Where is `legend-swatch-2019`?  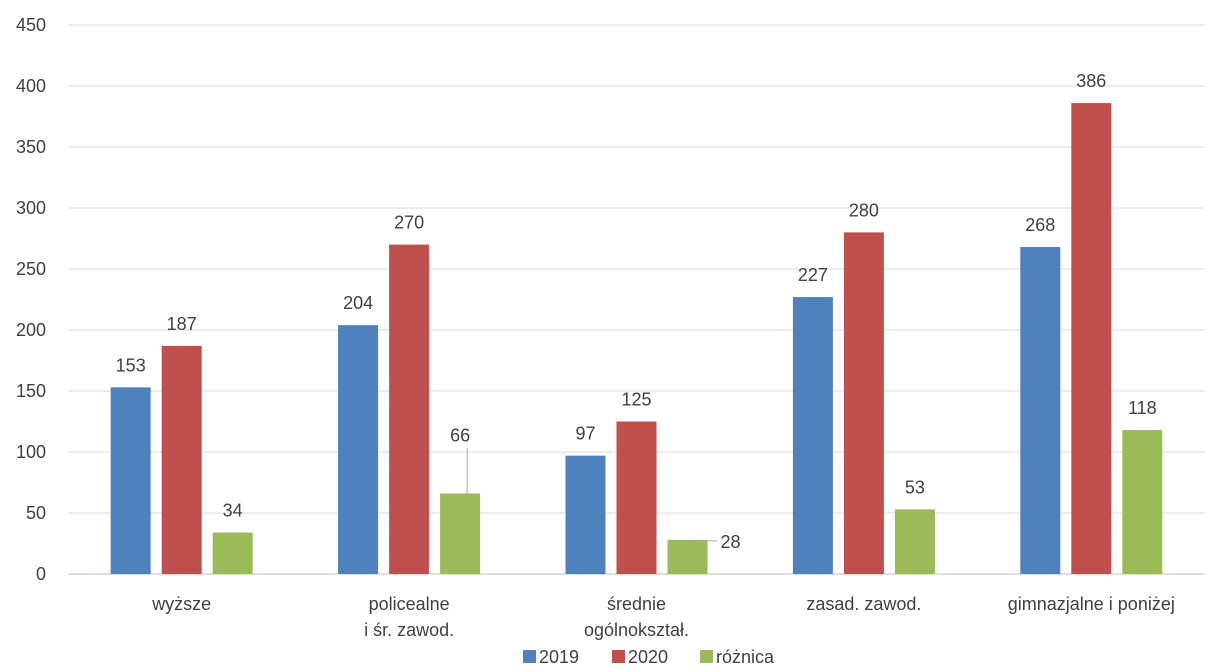
legend-swatch-2019 is located at coordinates (529, 656).